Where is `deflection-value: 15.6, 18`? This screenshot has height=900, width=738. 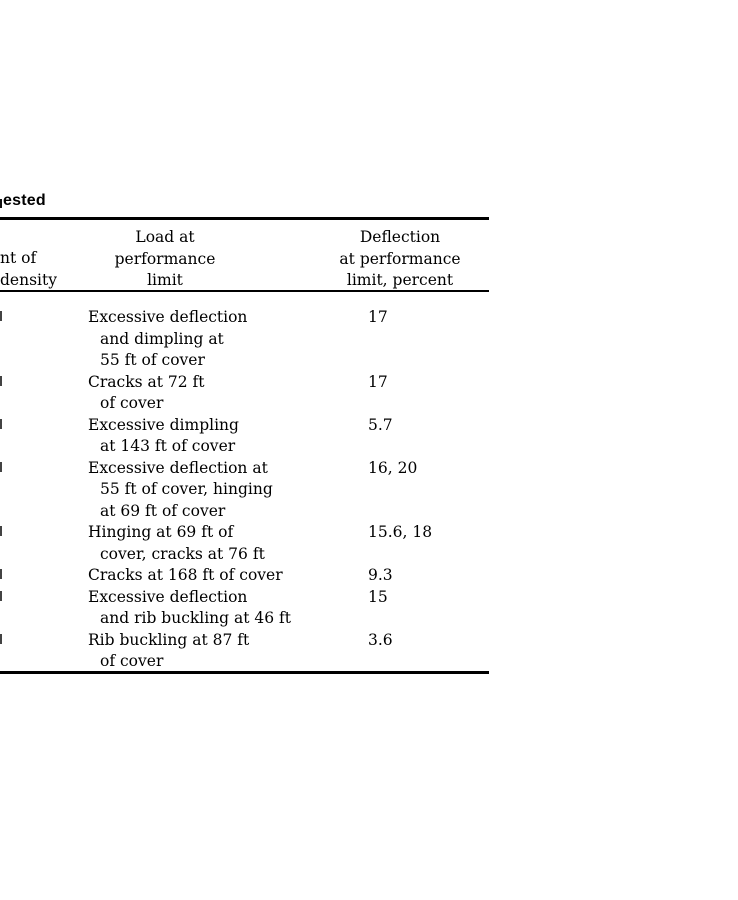 deflection-value: 15.6, 18 is located at coordinates (400, 532).